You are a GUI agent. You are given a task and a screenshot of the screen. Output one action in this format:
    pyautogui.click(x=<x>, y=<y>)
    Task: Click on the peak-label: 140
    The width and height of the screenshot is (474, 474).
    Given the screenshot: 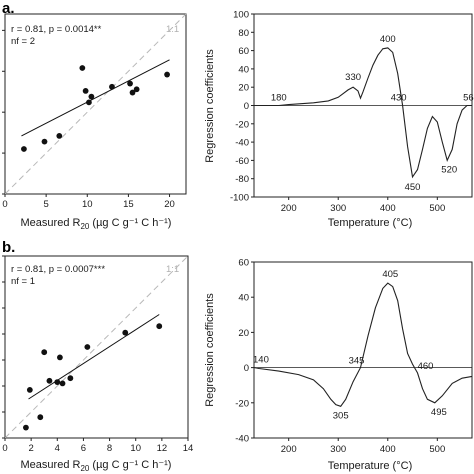 What is the action you would take?
    pyautogui.click(x=261, y=360)
    